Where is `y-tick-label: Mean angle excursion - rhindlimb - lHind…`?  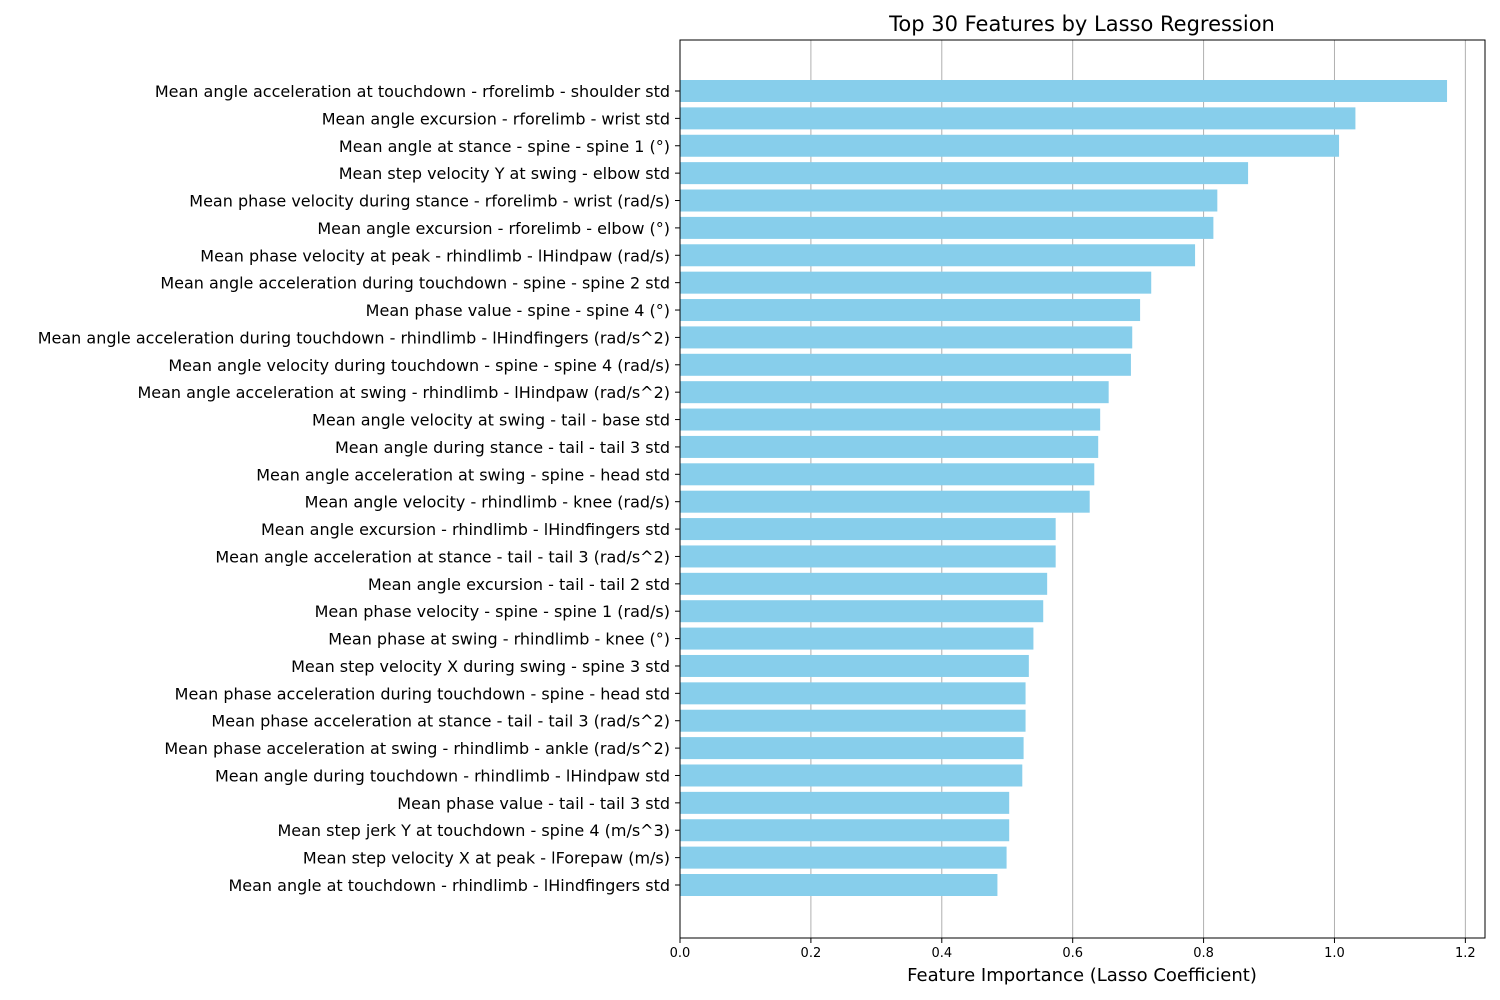 y-tick-label: Mean angle excursion - rhindlimb - lHind… is located at coordinates (465, 529).